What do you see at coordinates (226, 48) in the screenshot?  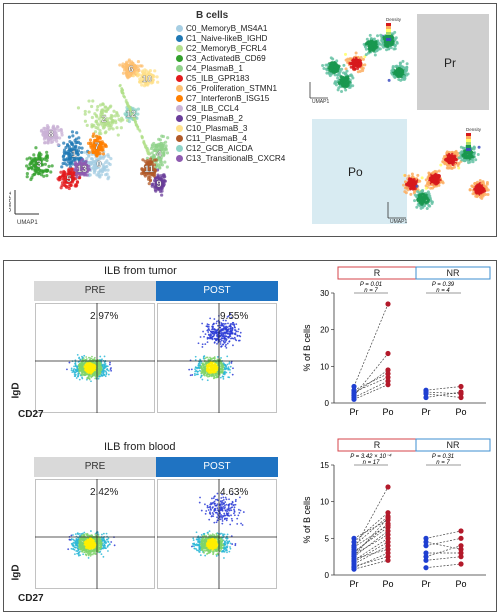 I see `legend-label: C2_MemoryB_FCRL4` at bounding box center [226, 48].